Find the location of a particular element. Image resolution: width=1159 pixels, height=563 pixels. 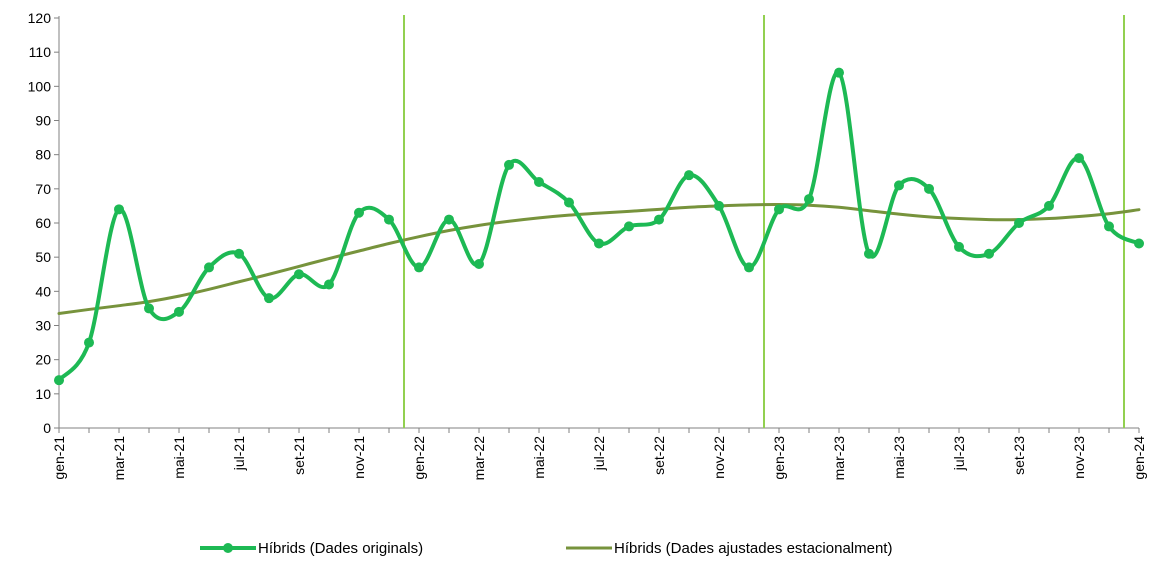

y-tick-label: 110 is located at coordinates (40, 52).